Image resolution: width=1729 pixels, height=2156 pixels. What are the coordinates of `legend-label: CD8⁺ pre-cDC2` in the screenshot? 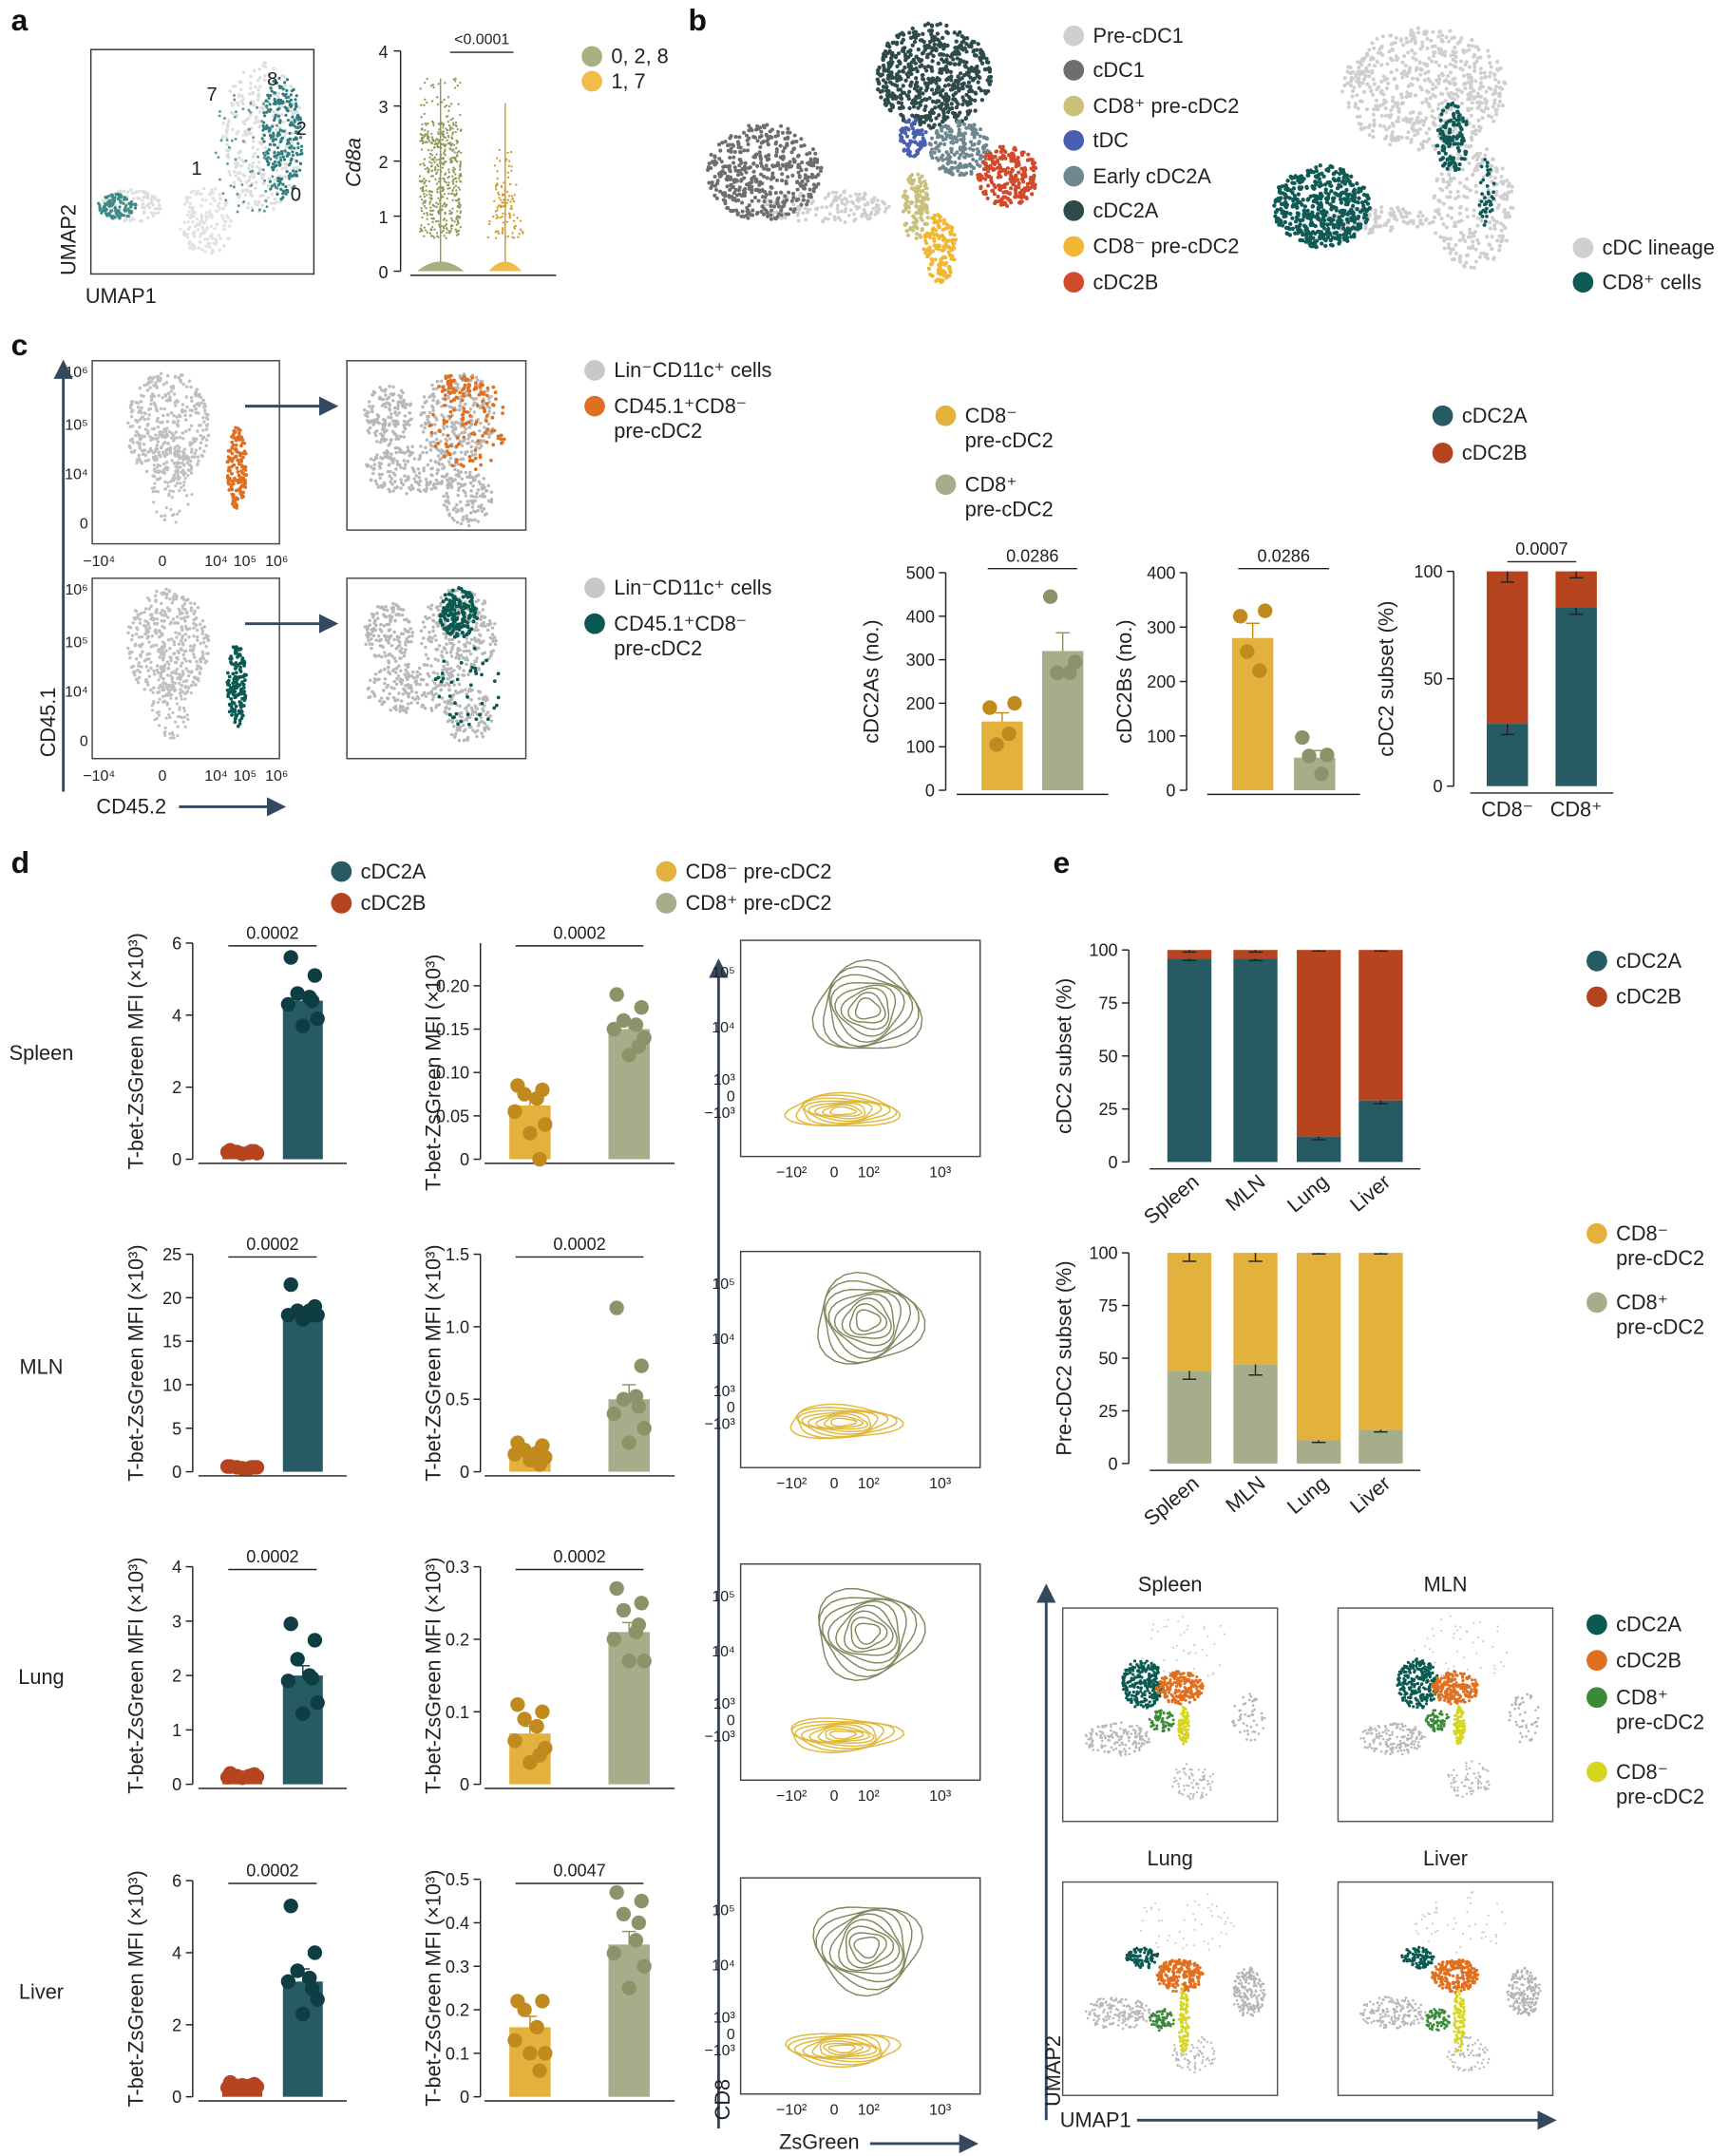 It's located at (1166, 106).